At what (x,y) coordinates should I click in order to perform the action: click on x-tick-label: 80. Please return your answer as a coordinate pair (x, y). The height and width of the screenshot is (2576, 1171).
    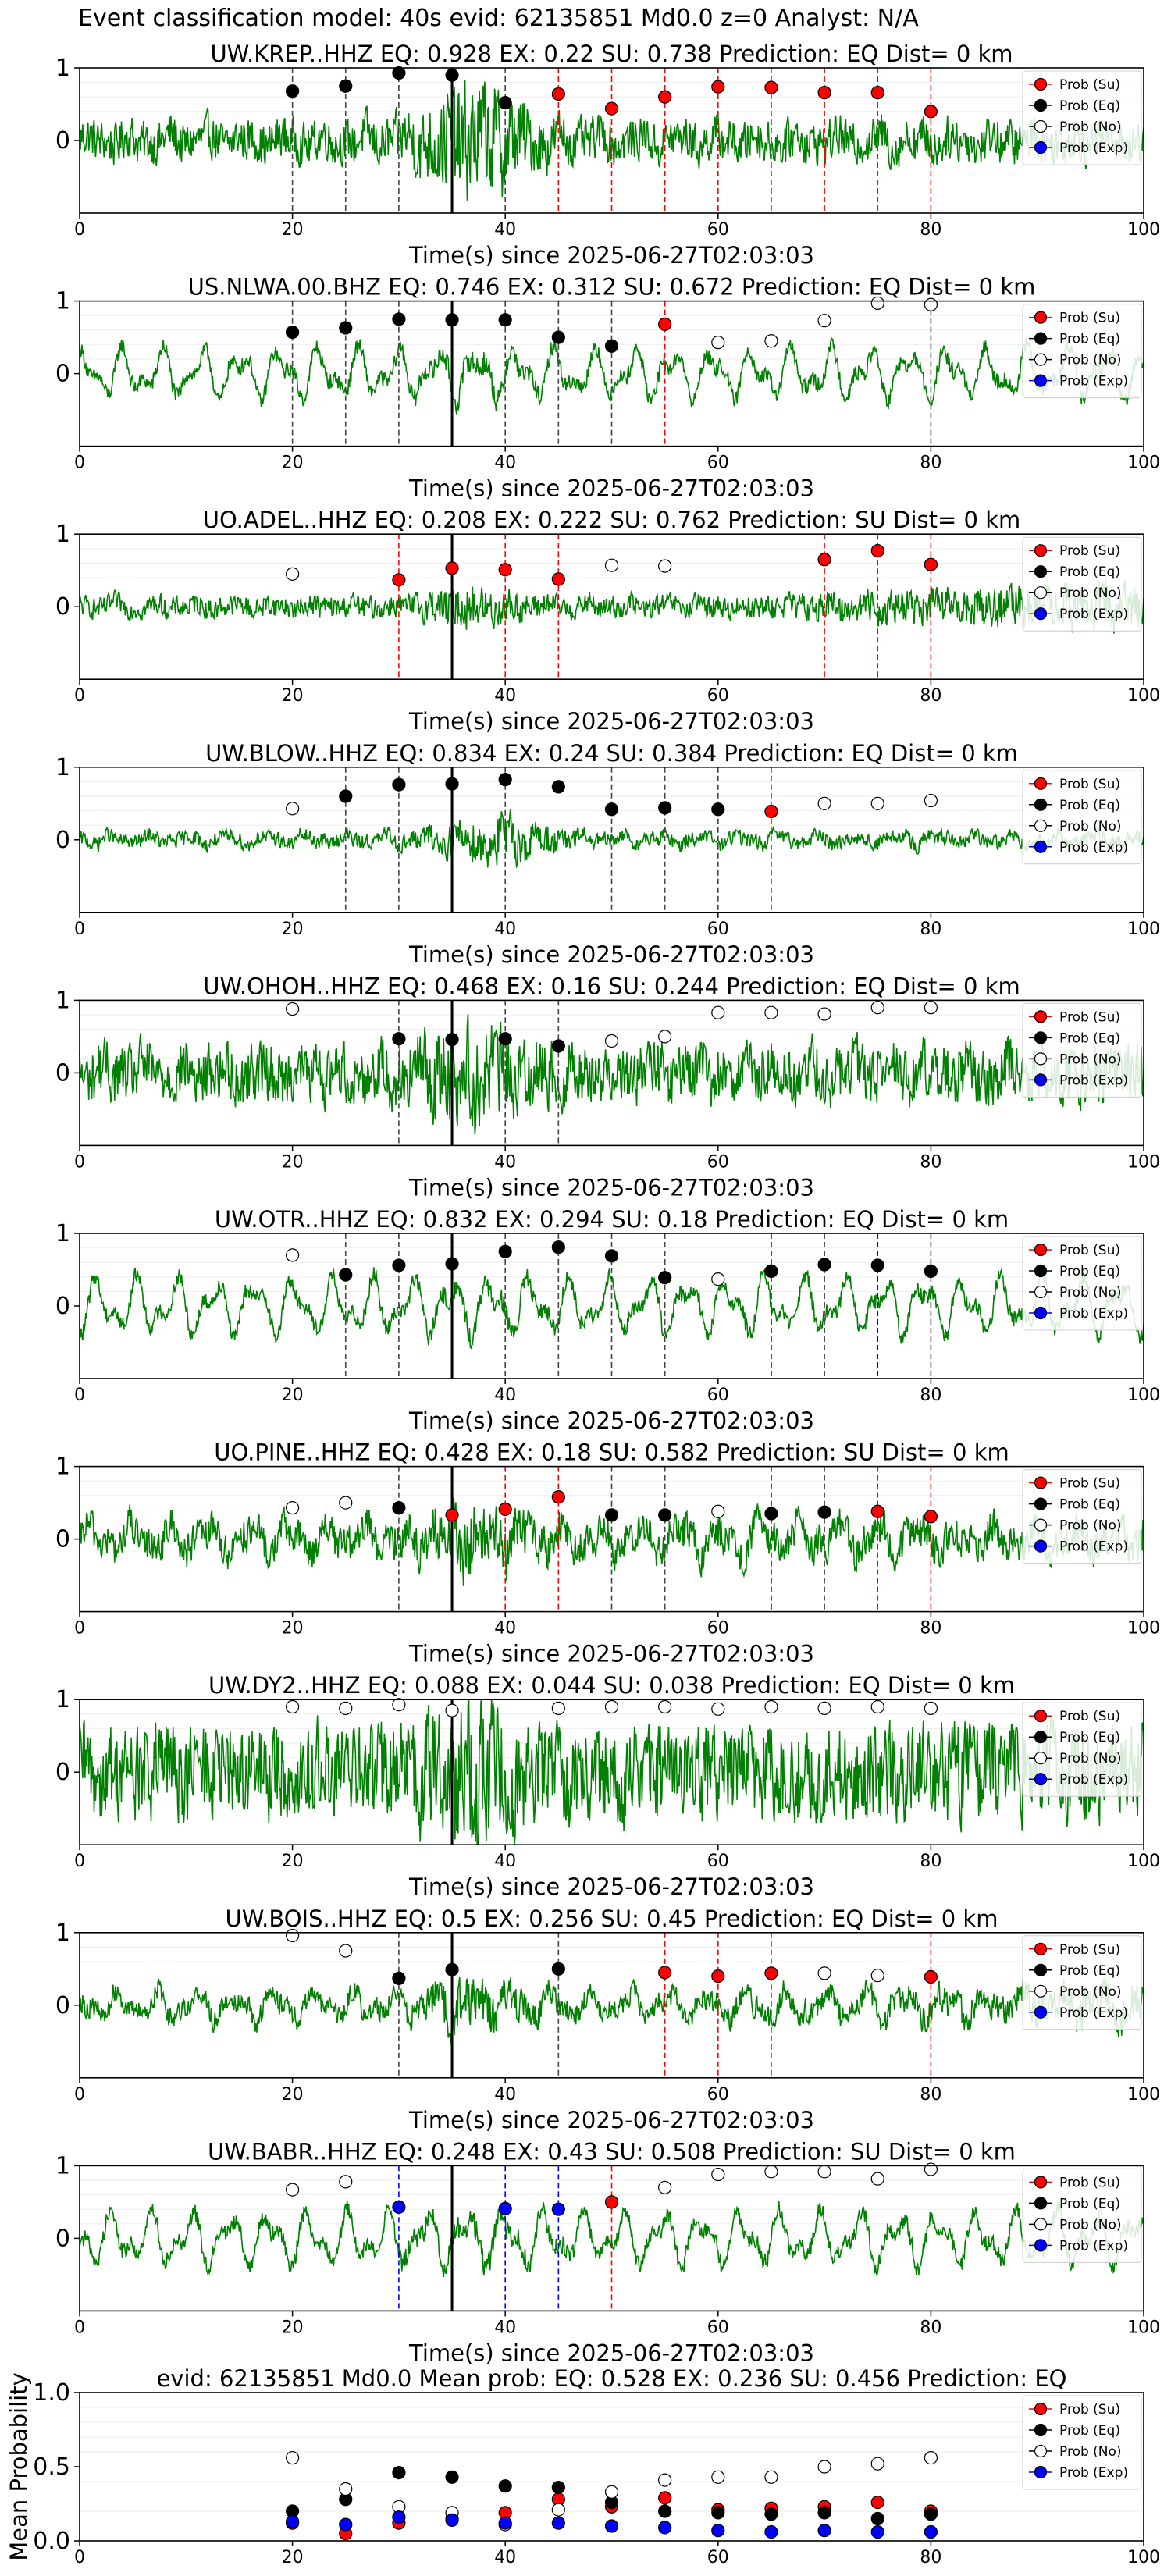
    Looking at the image, I should click on (930, 929).